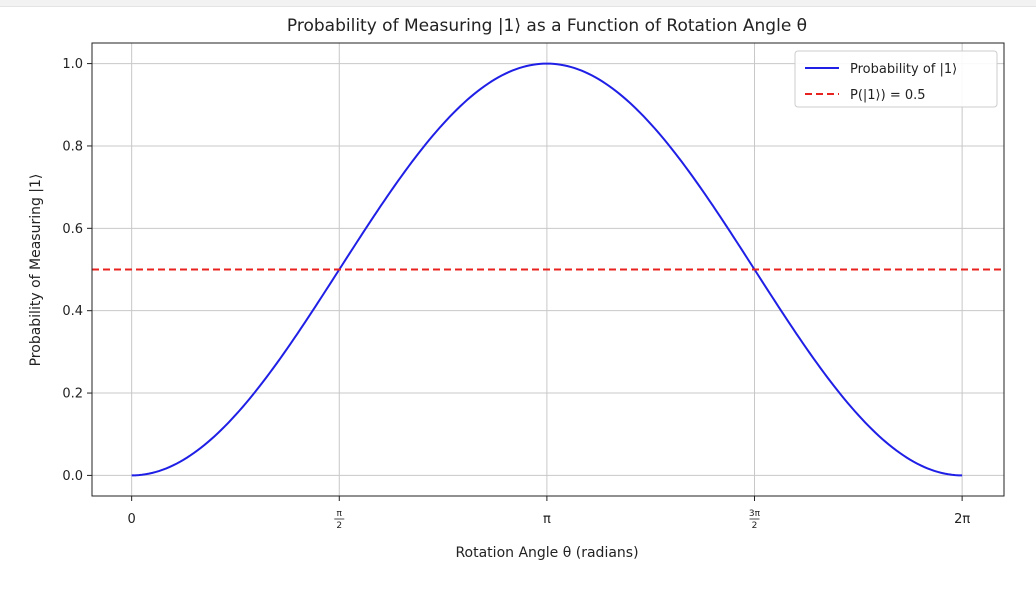 The image size is (1036, 591). I want to click on x-axis-ticks: 0 π2 π 3π2 2π, so click(549, 513).